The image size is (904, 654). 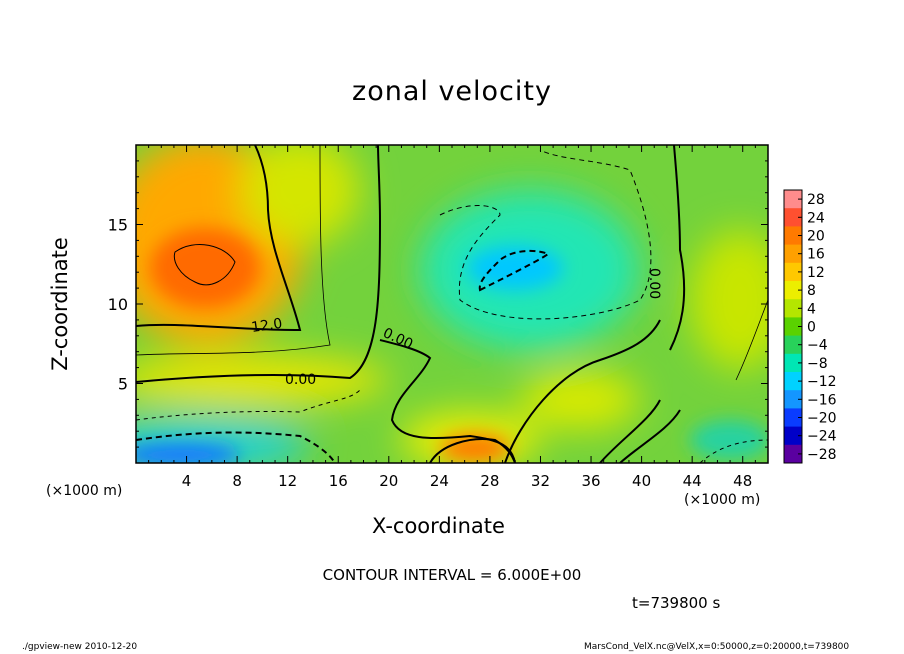 I want to click on x-tick-label: 20, so click(x=388, y=481).